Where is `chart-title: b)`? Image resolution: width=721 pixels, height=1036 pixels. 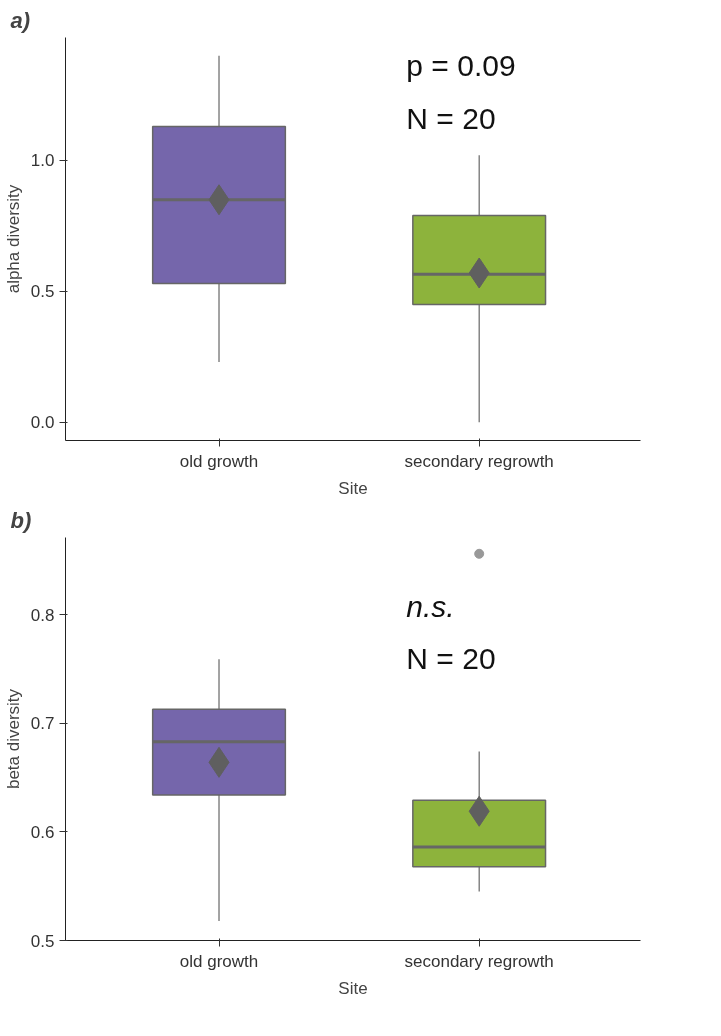 chart-title: b) is located at coordinates (21, 520).